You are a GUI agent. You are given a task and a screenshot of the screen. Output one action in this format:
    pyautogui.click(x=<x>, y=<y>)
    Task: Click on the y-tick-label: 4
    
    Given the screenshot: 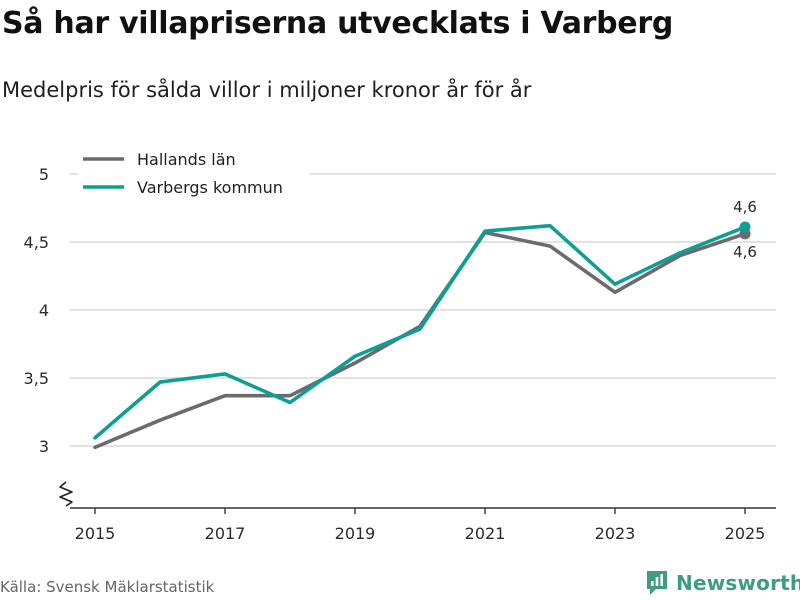 What is the action you would take?
    pyautogui.click(x=44, y=310)
    